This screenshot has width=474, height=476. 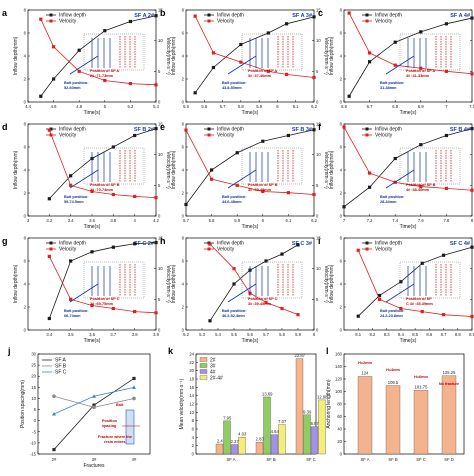 What do you see at coordinates (9, 351) in the screenshot?
I see `panel-letter-j: j` at bounding box center [9, 351].